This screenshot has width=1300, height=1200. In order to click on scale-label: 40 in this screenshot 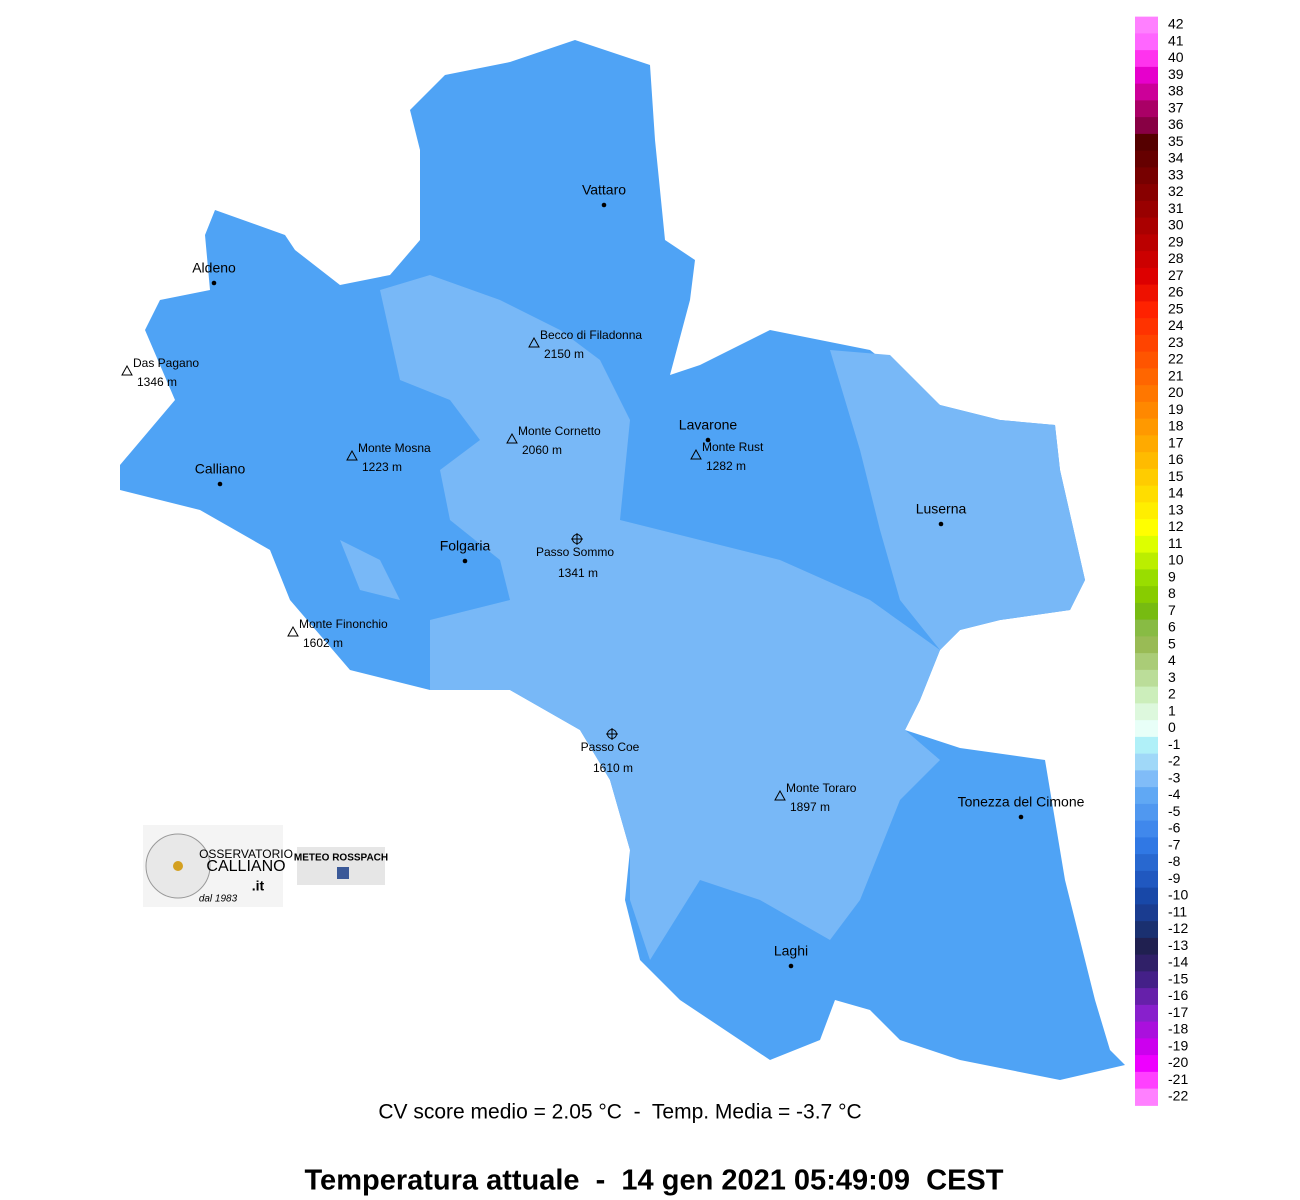, I will do `click(1176, 57)`.